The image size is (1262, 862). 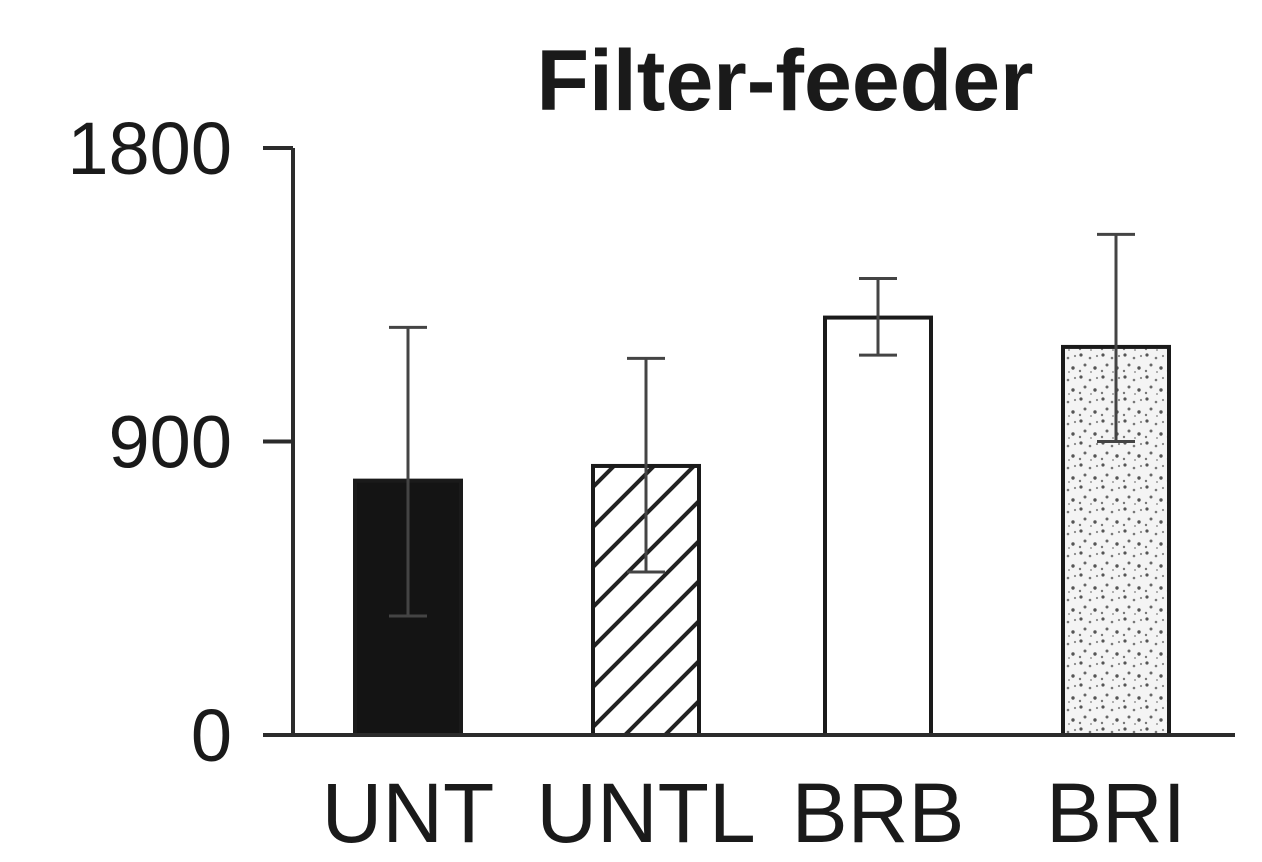 I want to click on x-tick-label: BRB, so click(x=878, y=813).